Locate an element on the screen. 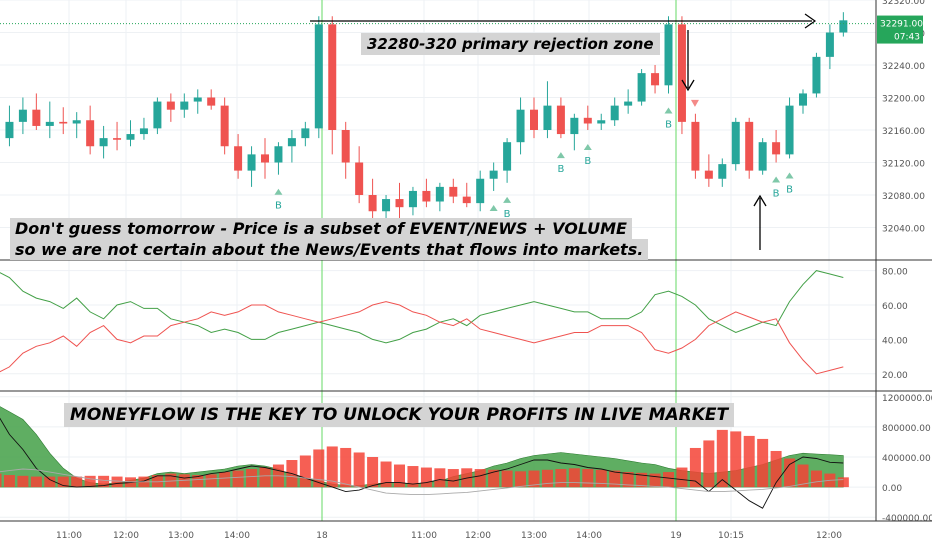  arrow-down-icon is located at coordinates (688, 85).